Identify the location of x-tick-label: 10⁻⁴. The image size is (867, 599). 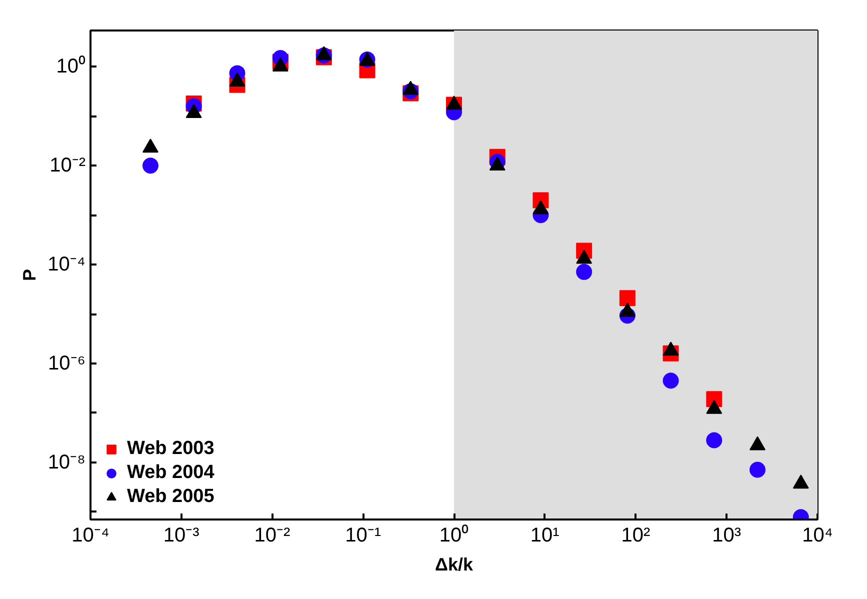
(91, 535).